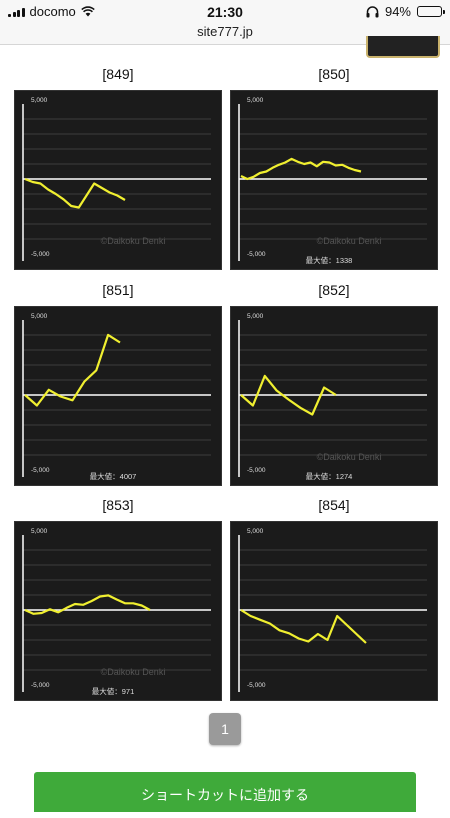 Image resolution: width=450 pixels, height=818 pixels. I want to click on battery-icon, so click(431, 11).